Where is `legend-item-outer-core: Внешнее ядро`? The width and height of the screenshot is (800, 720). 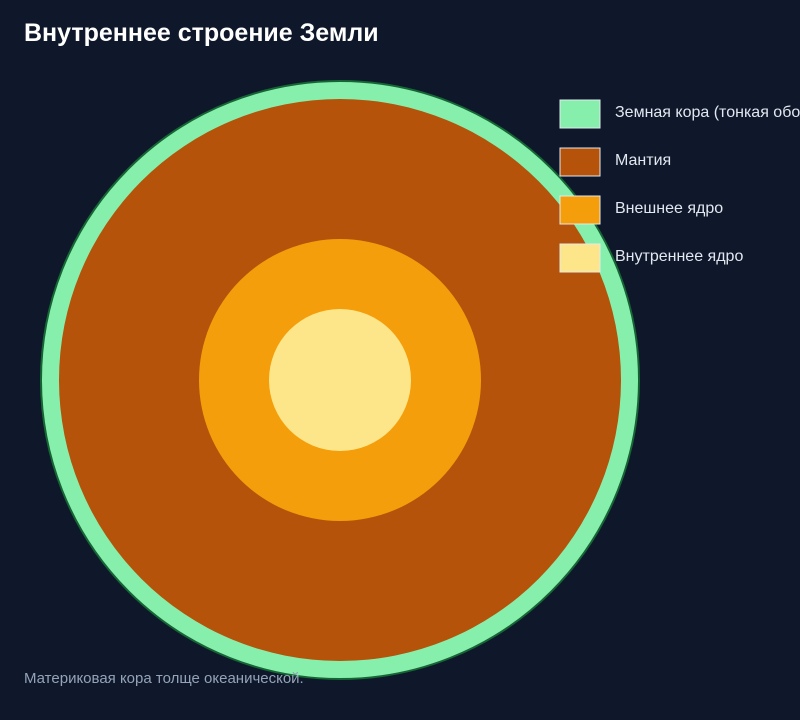 legend-item-outer-core: Внешнее ядро is located at coordinates (641, 210).